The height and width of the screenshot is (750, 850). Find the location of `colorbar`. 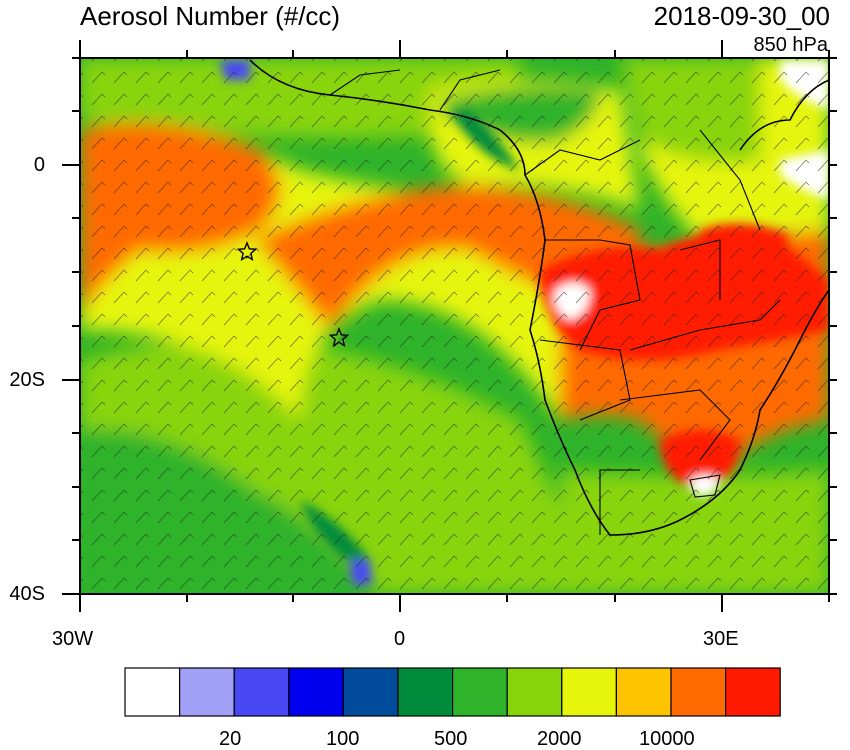

colorbar is located at coordinates (452, 692).